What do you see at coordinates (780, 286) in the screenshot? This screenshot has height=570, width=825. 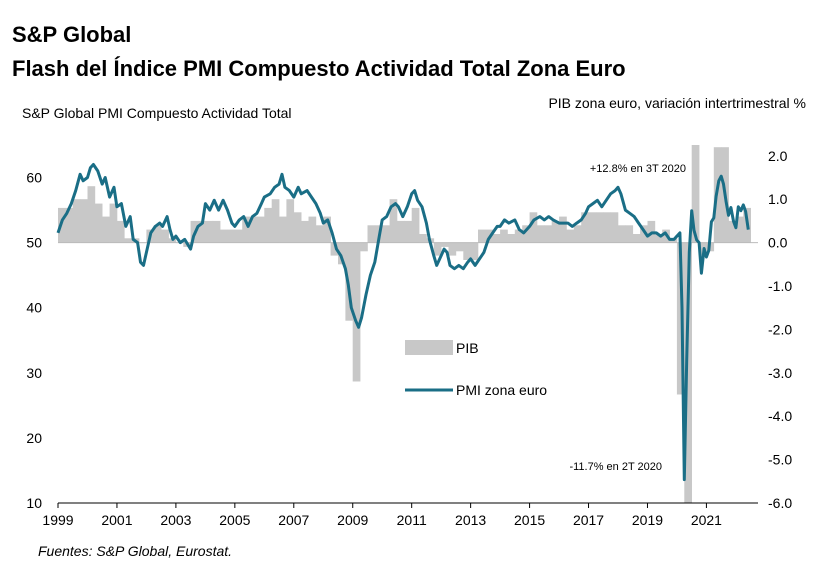 I see `right-y-tick-label: -1.0` at bounding box center [780, 286].